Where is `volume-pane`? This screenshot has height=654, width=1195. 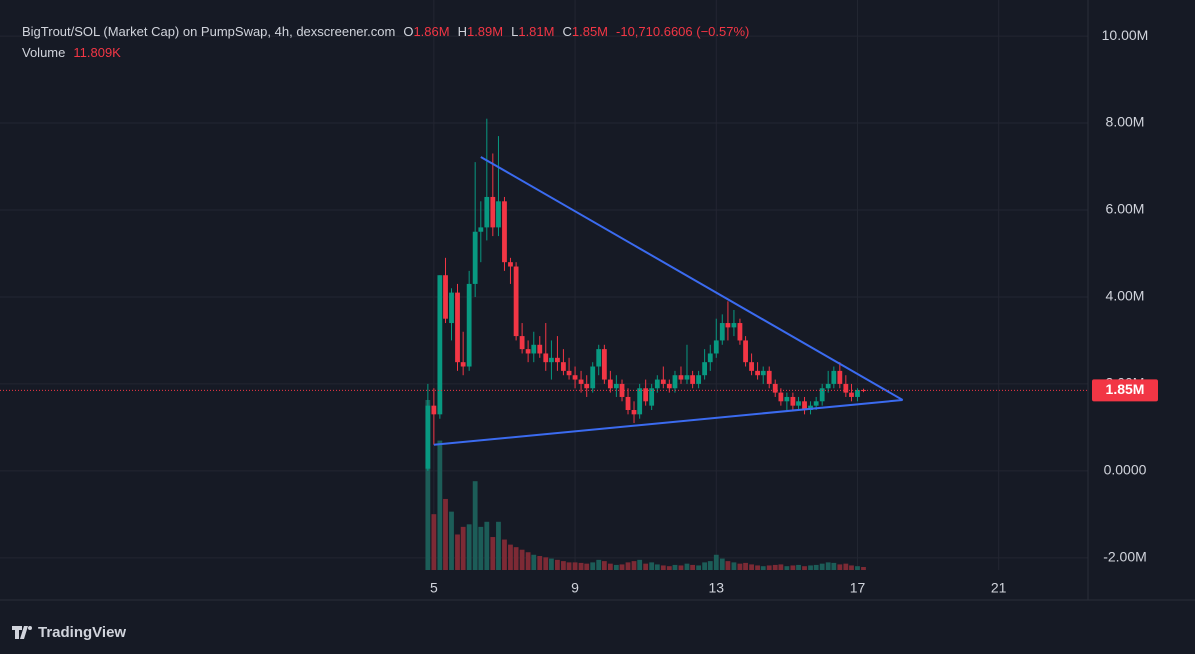 volume-pane is located at coordinates (645, 485).